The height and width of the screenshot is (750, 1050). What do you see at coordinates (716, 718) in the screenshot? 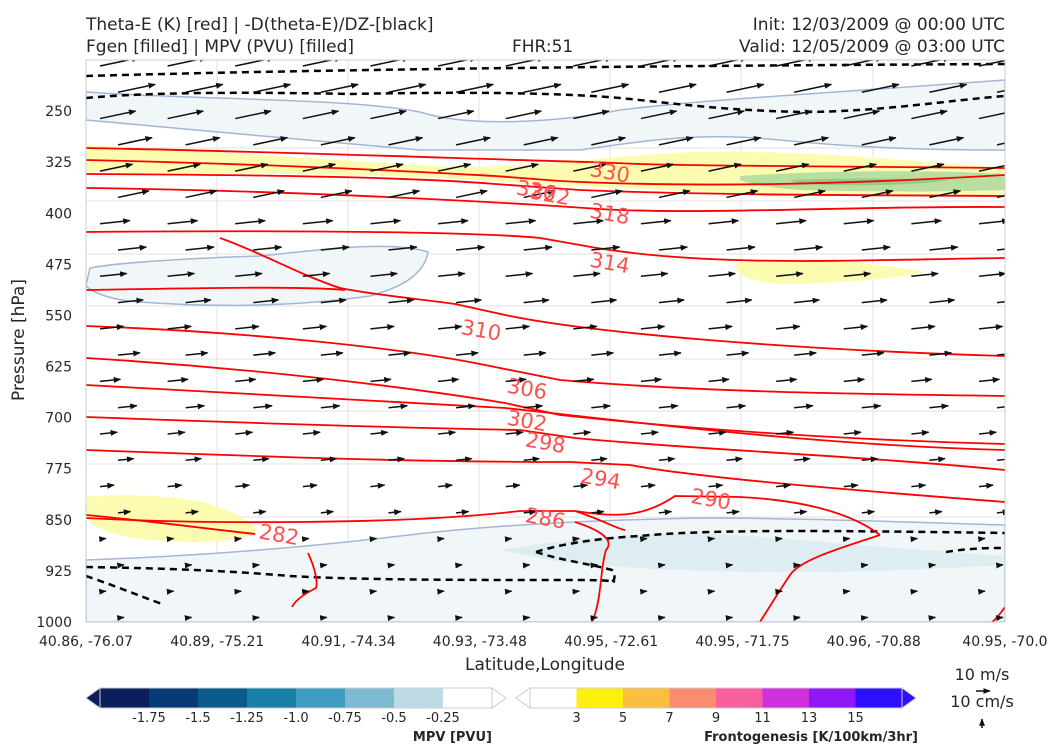
I see `colorbar-tick-label: 9` at bounding box center [716, 718].